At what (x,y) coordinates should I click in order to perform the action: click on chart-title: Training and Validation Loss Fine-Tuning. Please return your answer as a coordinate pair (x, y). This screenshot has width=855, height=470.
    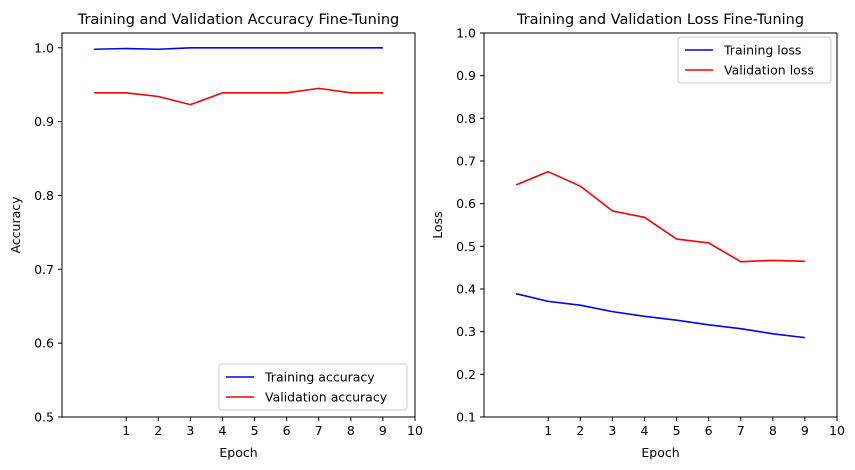
    Looking at the image, I should click on (660, 20).